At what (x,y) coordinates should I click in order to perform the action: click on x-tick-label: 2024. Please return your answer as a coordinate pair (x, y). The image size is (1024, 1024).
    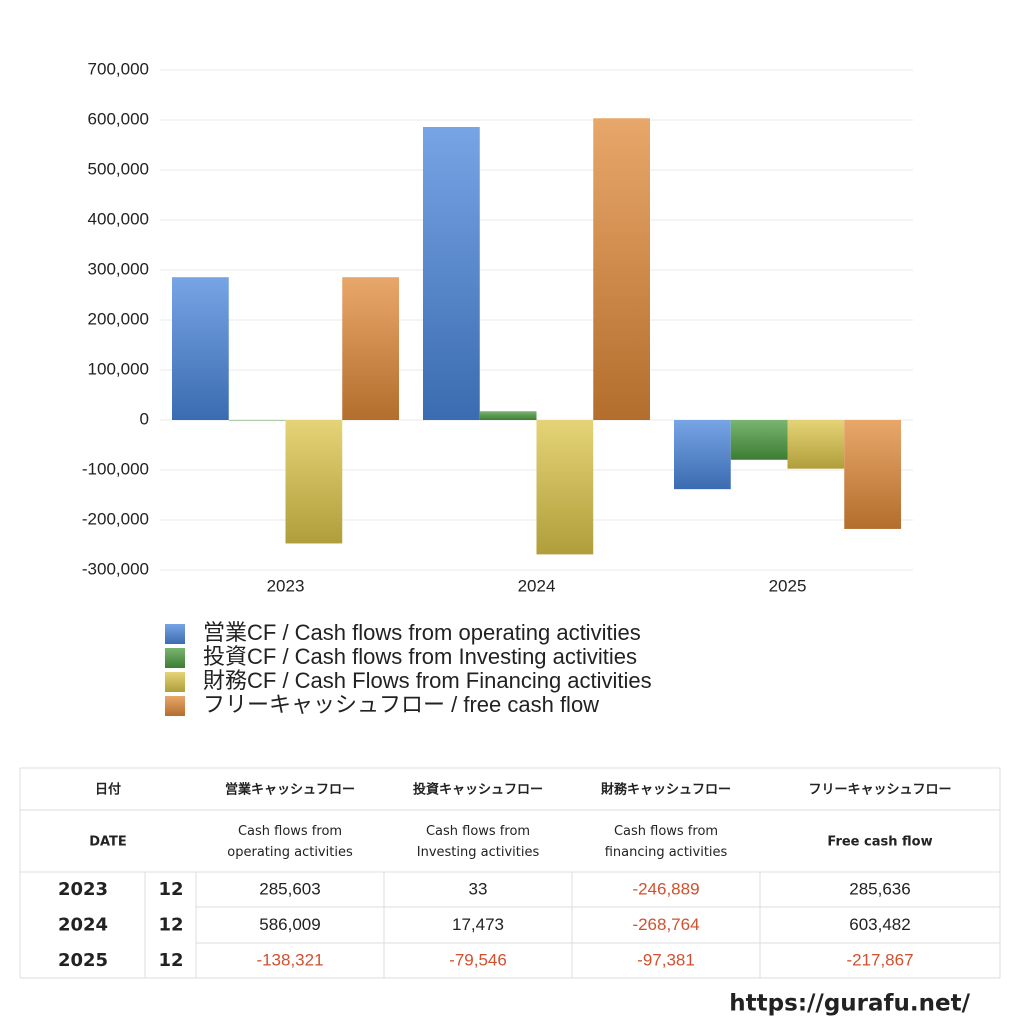
    Looking at the image, I should click on (537, 585).